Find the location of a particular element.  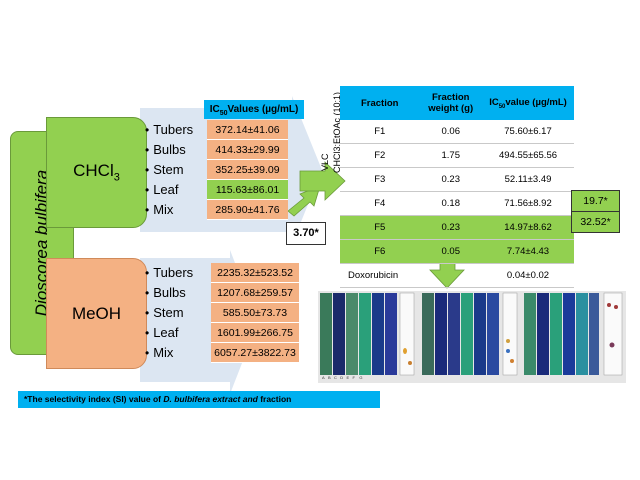

tlc-lane-letters: A B C D E F G is located at coordinates (342, 377).